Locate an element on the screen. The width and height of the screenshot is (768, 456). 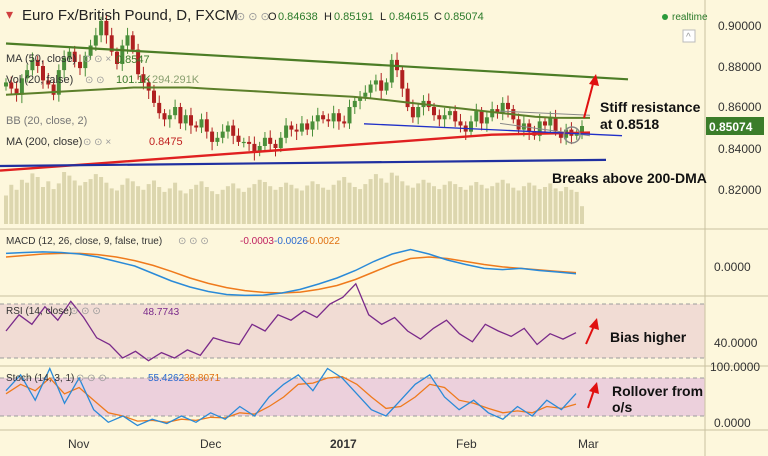
rsi-tick-label: 40.0000 is located at coordinates (736, 343).